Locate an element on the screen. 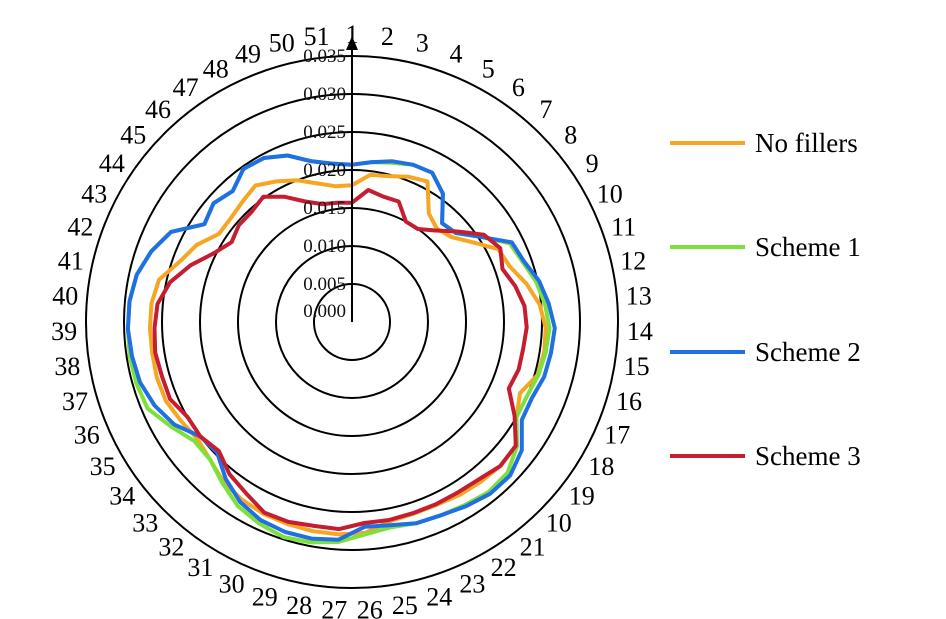  angular-label: 27 is located at coordinates (334, 607).